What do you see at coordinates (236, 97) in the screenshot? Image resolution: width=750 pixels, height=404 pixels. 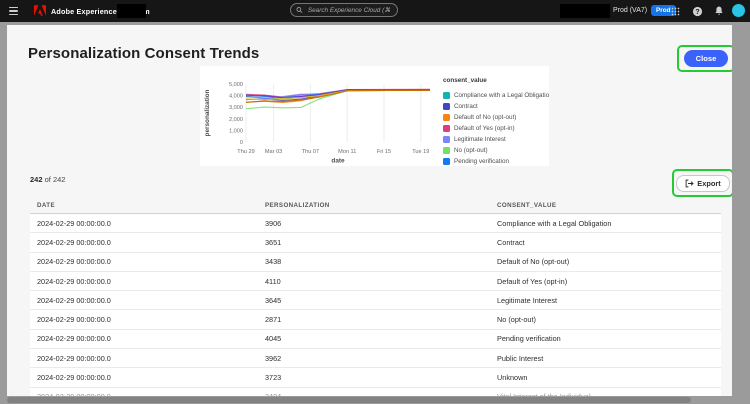 I see `svg-text: 4,000` at bounding box center [236, 97].